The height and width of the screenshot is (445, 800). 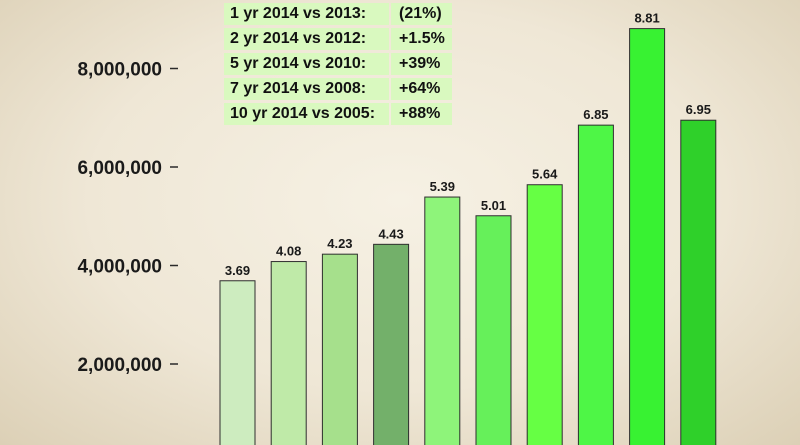 I want to click on comparison-period: 10 yr 2014 vs 2005:, so click(x=306, y=114).